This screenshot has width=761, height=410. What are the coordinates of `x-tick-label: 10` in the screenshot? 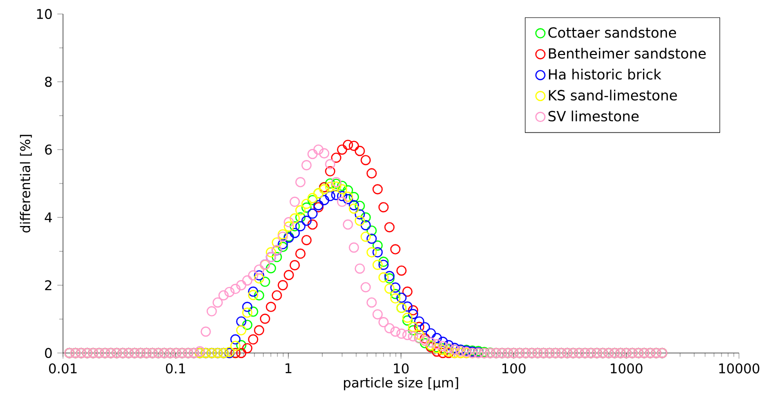 It's located at (401, 368).